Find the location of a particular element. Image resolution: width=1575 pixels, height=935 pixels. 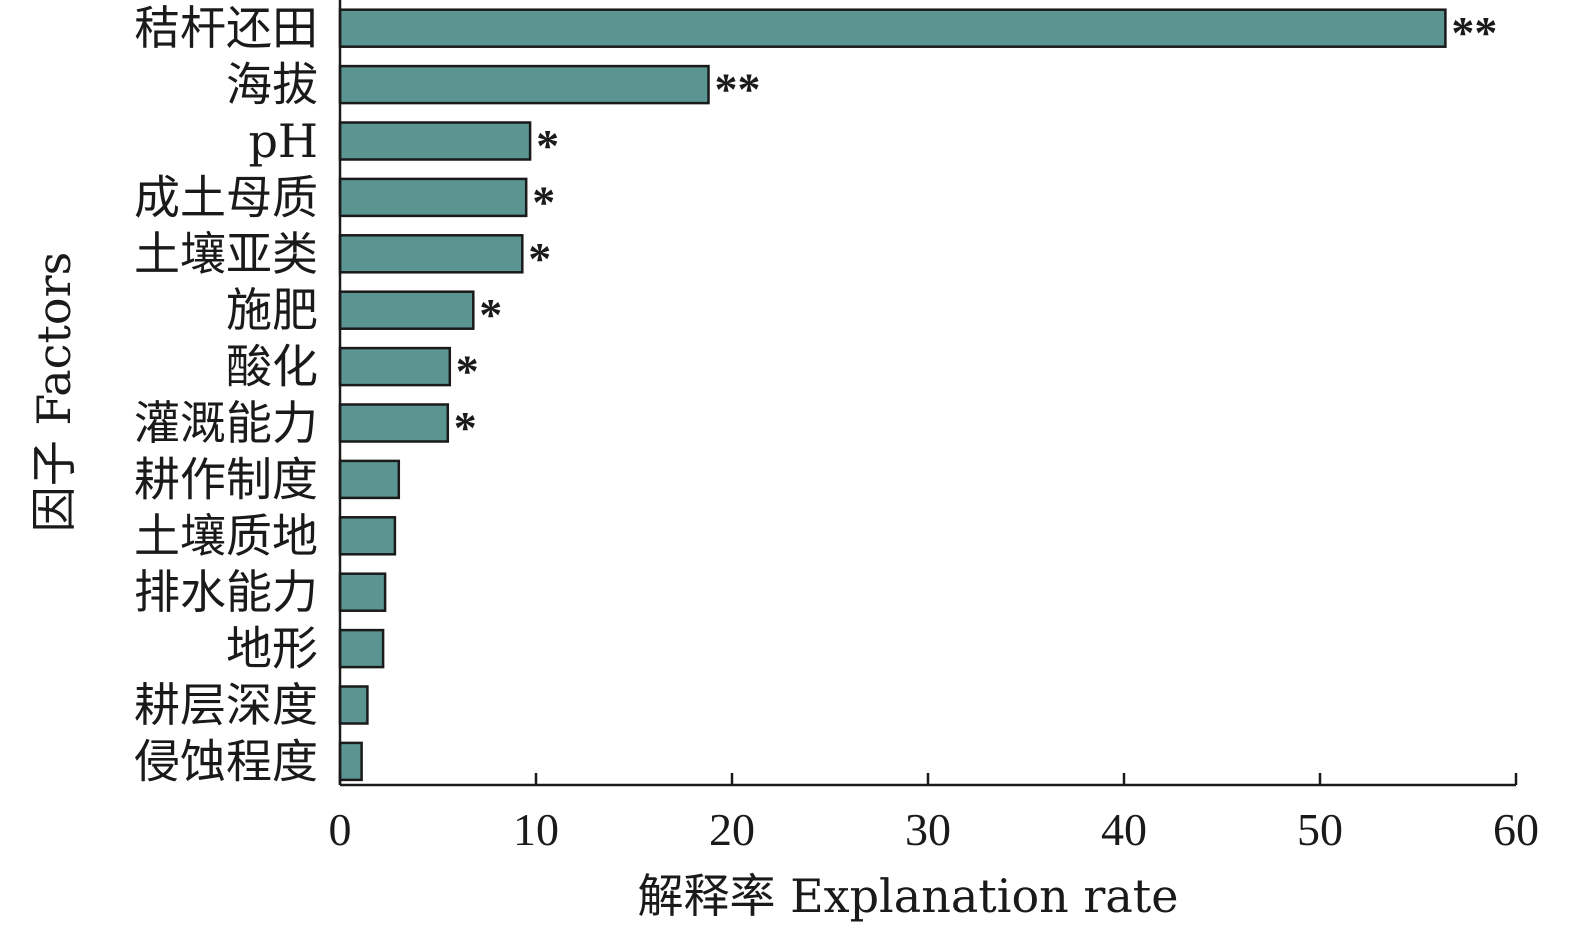

x-tick-label-30: 30 is located at coordinates (928, 829).